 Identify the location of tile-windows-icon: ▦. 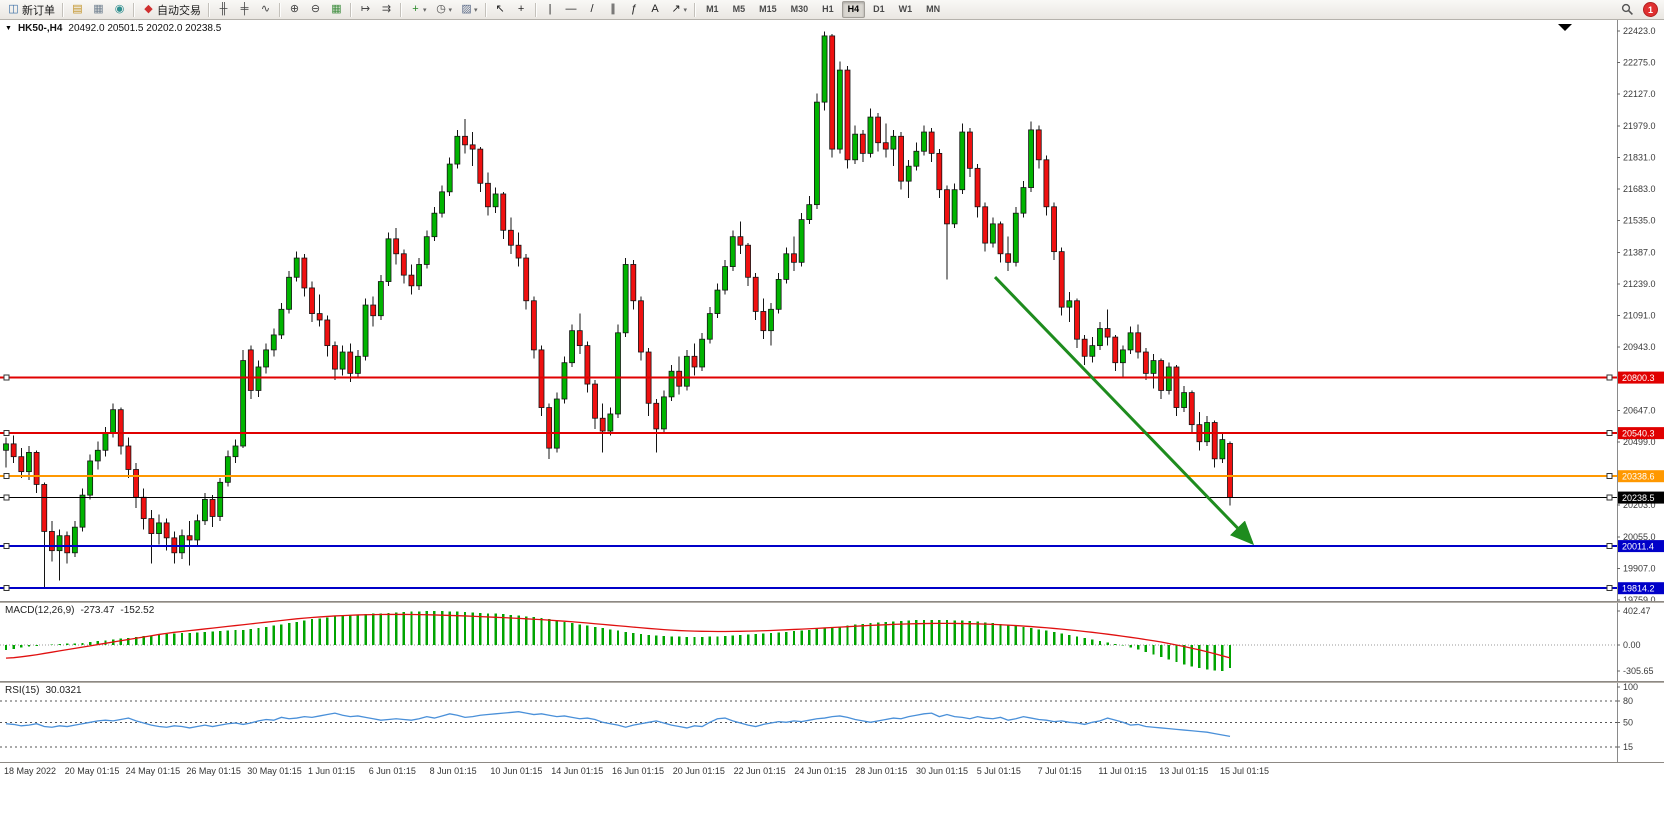
(336, 9).